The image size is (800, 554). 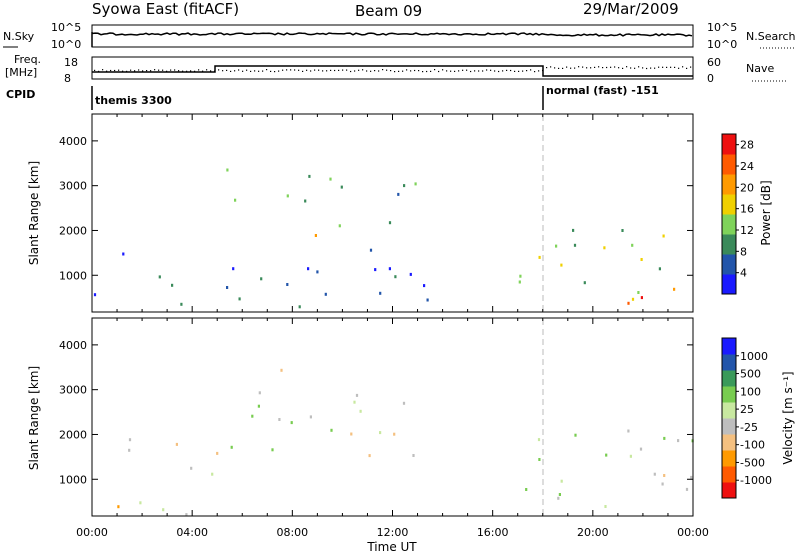 I want to click on freq-label: Freq., so click(x=27, y=59).